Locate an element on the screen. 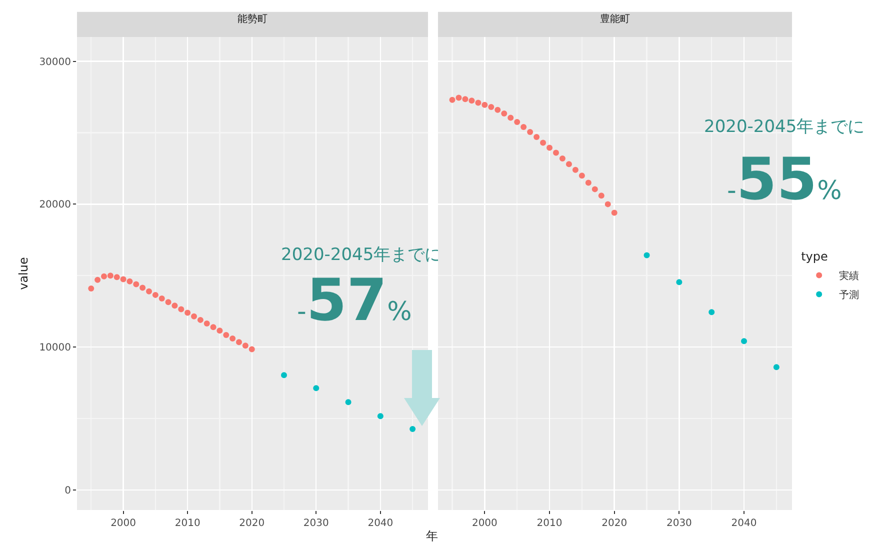 Image resolution: width=881 pixels, height=550 pixels. y-tick-label: 10000 is located at coordinates (55, 348).